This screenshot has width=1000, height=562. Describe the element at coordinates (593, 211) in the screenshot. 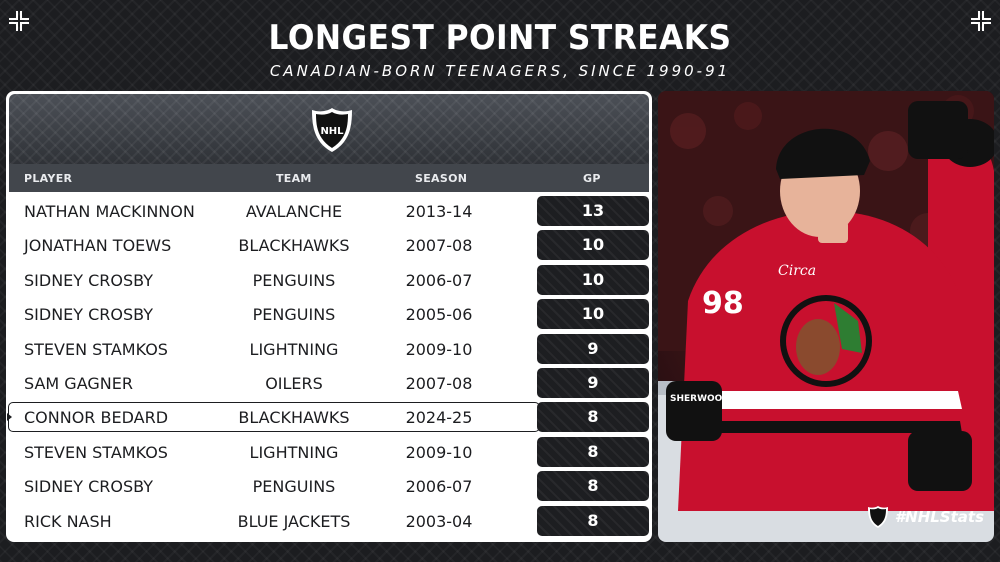

I see `gp-cell: 13` at that location.